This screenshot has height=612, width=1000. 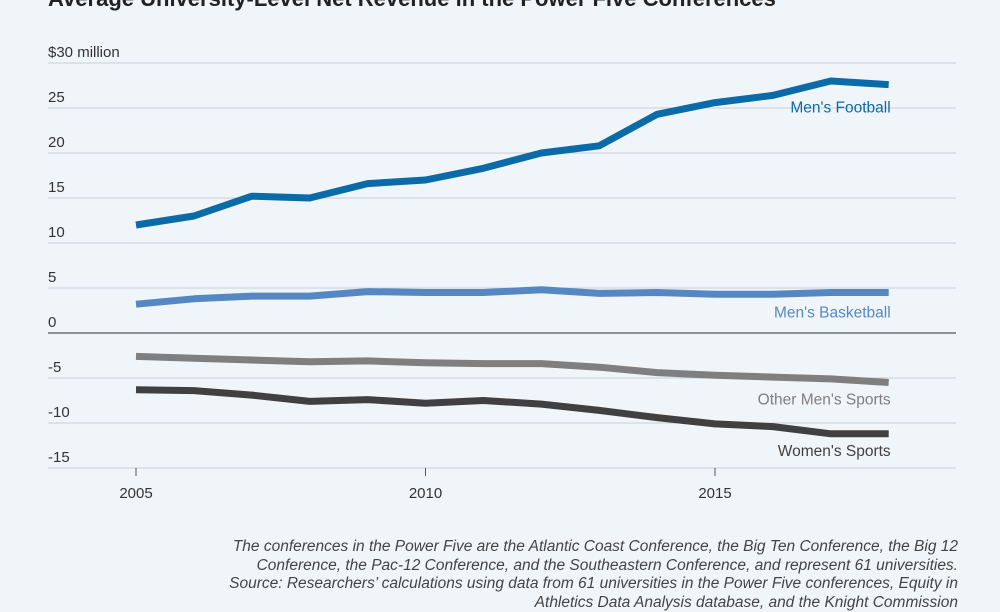 What do you see at coordinates (84, 52) in the screenshot?
I see `y-tick-label: $30 million` at bounding box center [84, 52].